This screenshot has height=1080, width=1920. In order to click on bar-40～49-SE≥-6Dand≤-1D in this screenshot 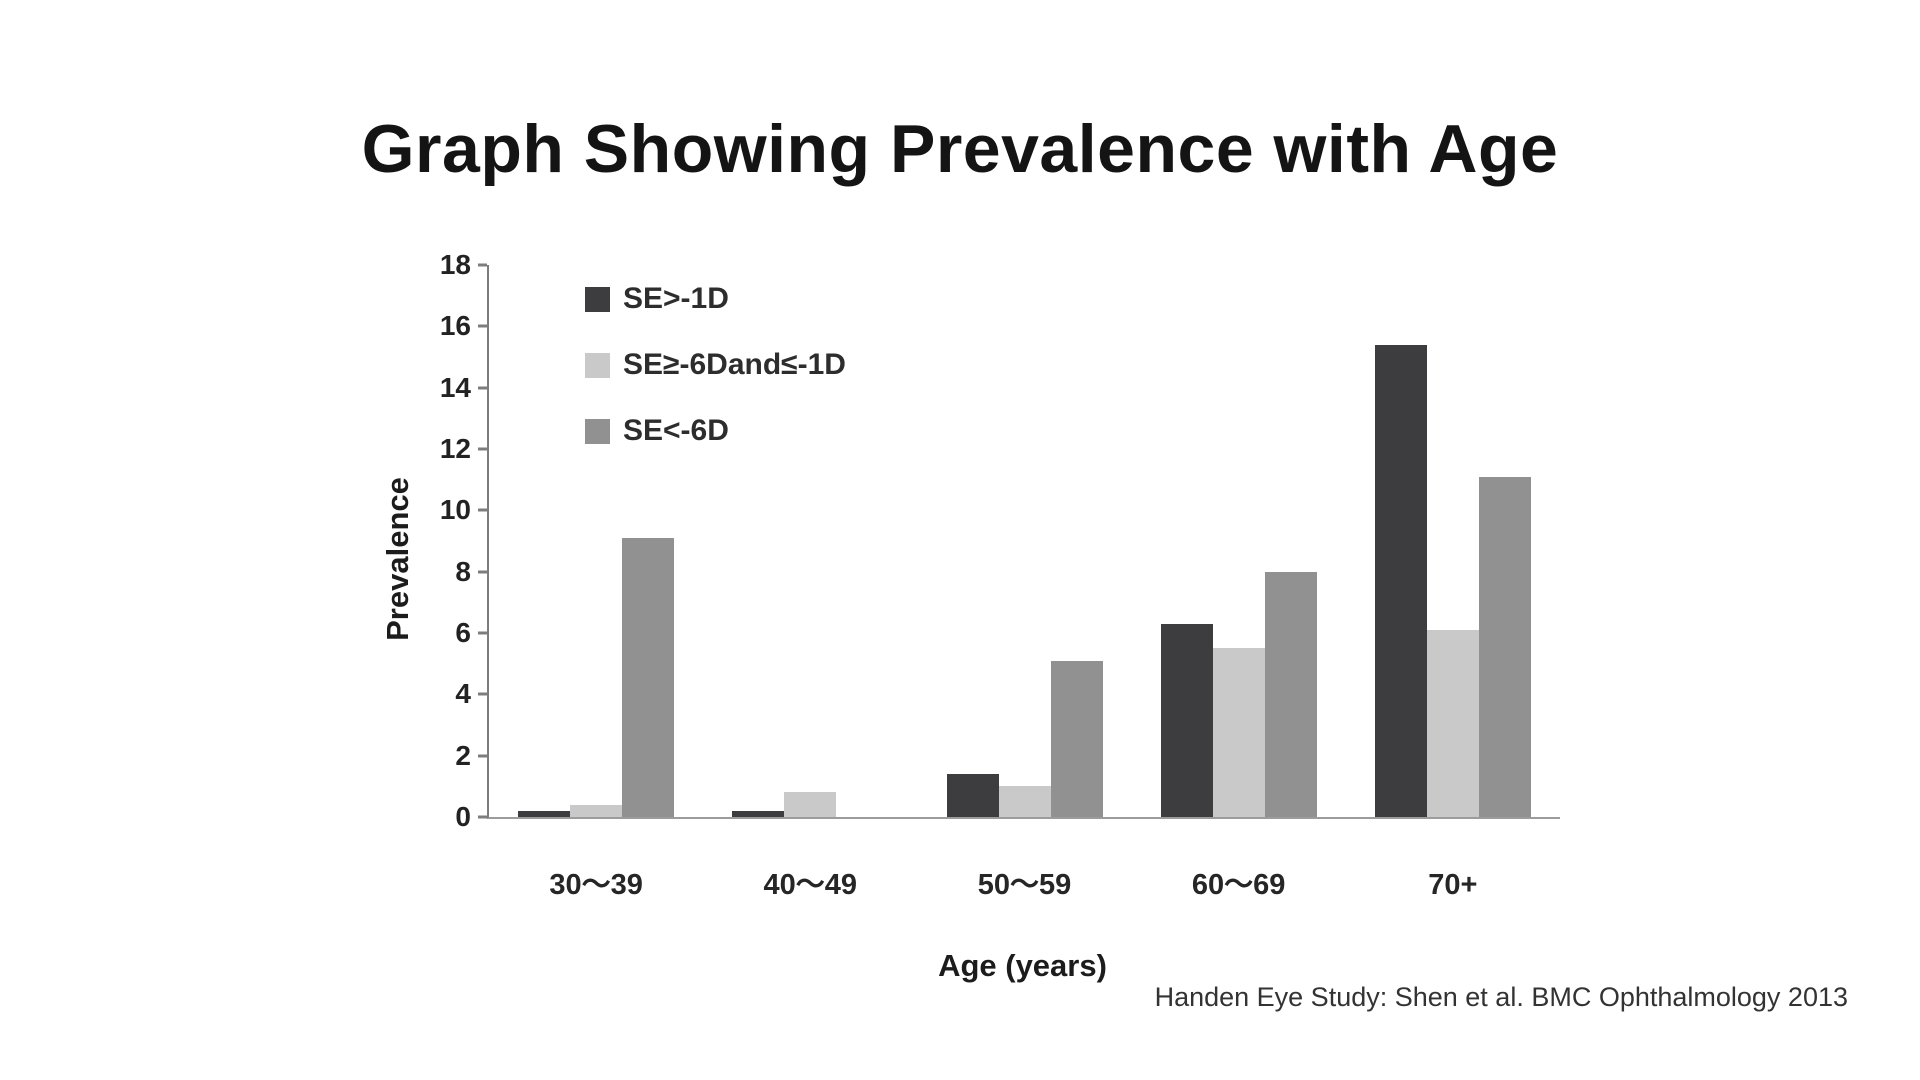, I will do `click(810, 804)`.